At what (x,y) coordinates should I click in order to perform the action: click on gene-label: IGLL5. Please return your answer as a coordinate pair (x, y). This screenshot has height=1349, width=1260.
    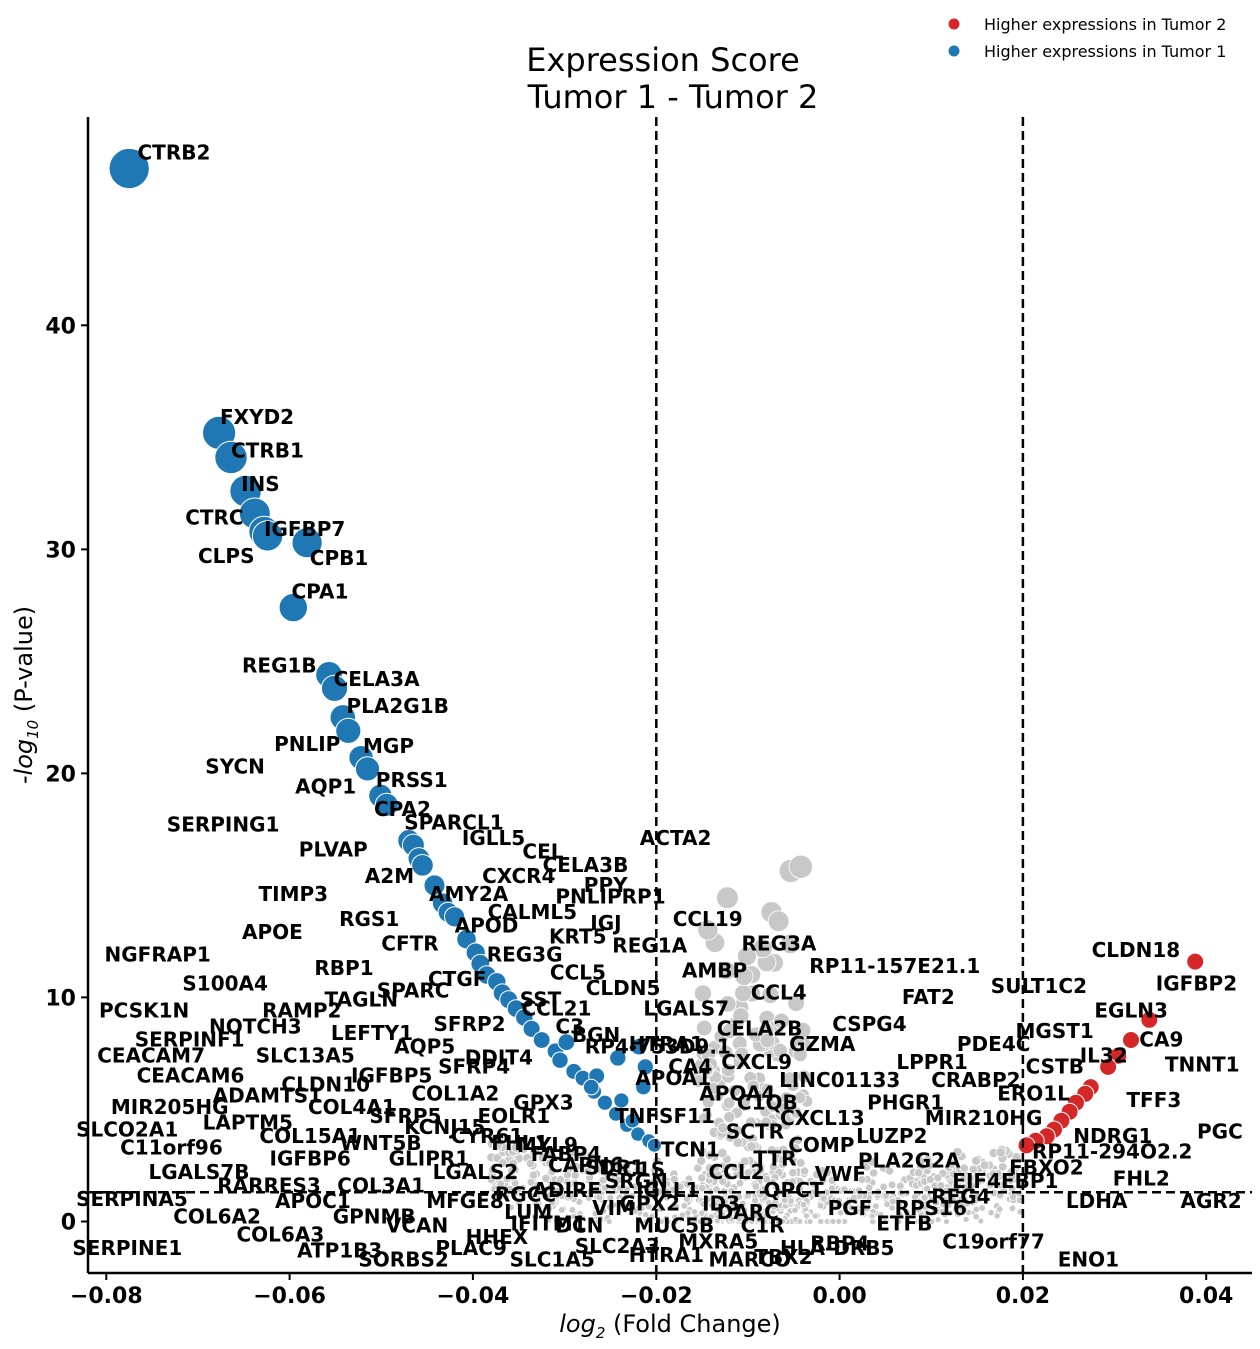
    Looking at the image, I should click on (493, 838).